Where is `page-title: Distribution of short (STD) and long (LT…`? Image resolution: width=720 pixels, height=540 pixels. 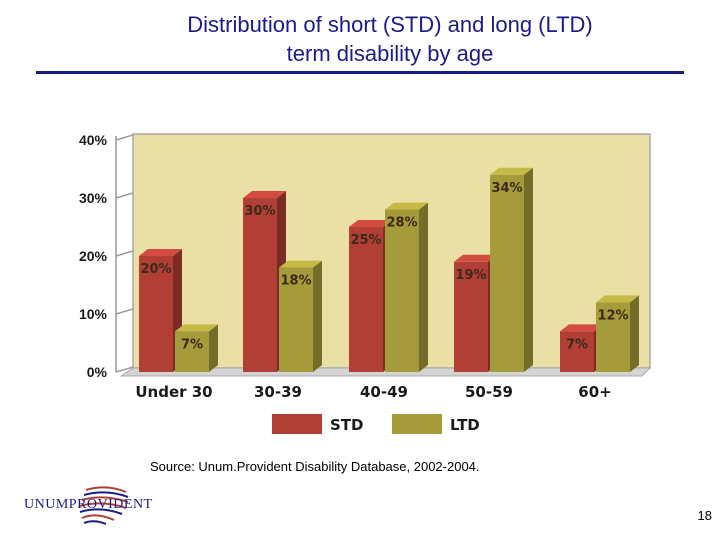
page-title: Distribution of short (STD) and long (LT… is located at coordinates (360, 39).